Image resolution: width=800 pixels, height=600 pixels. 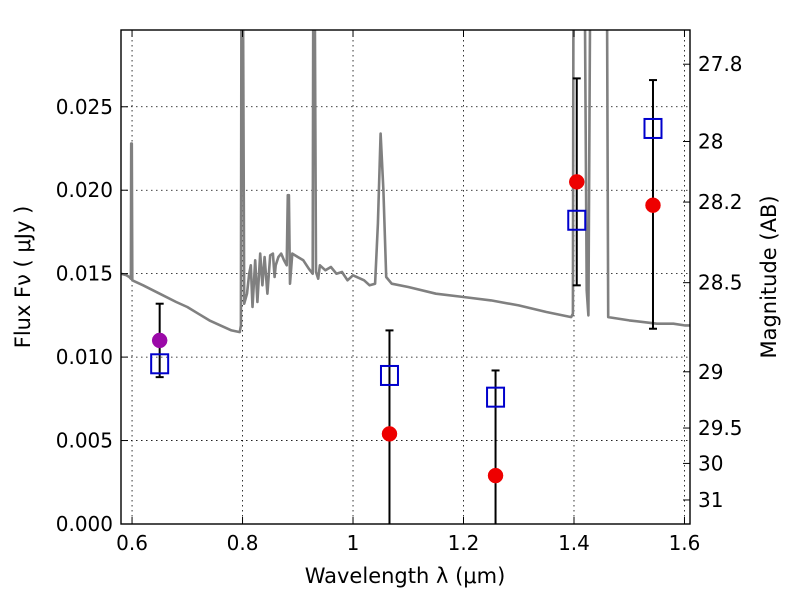 I want to click on right-tick-label: 31, so click(x=710, y=500).